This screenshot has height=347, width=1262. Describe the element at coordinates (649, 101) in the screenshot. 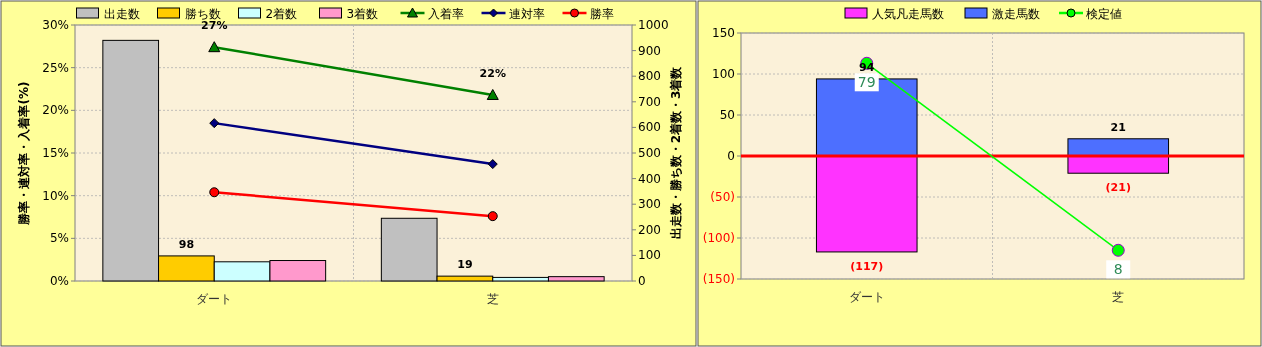

I see `y2-tick-label: 700` at that location.